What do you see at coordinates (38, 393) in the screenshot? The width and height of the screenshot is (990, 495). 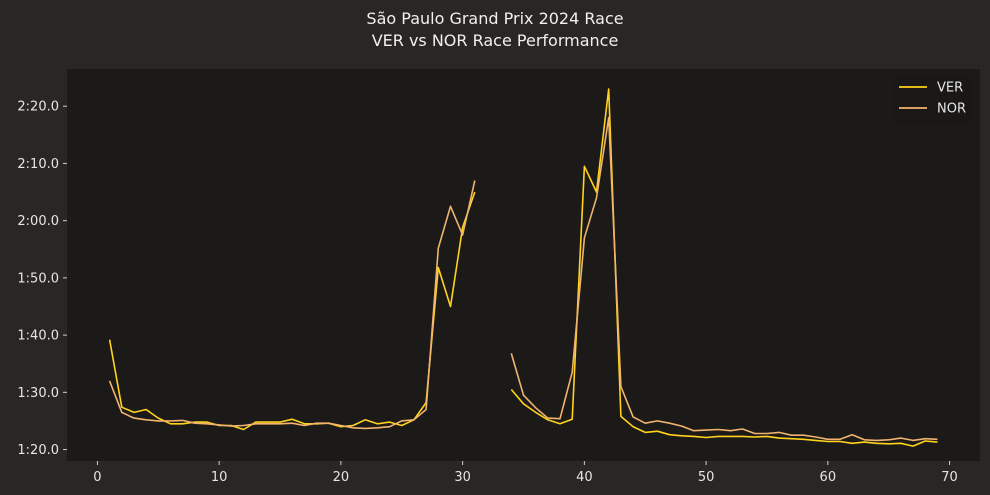 I see `y-tick-label: 1:30.0` at bounding box center [38, 393].